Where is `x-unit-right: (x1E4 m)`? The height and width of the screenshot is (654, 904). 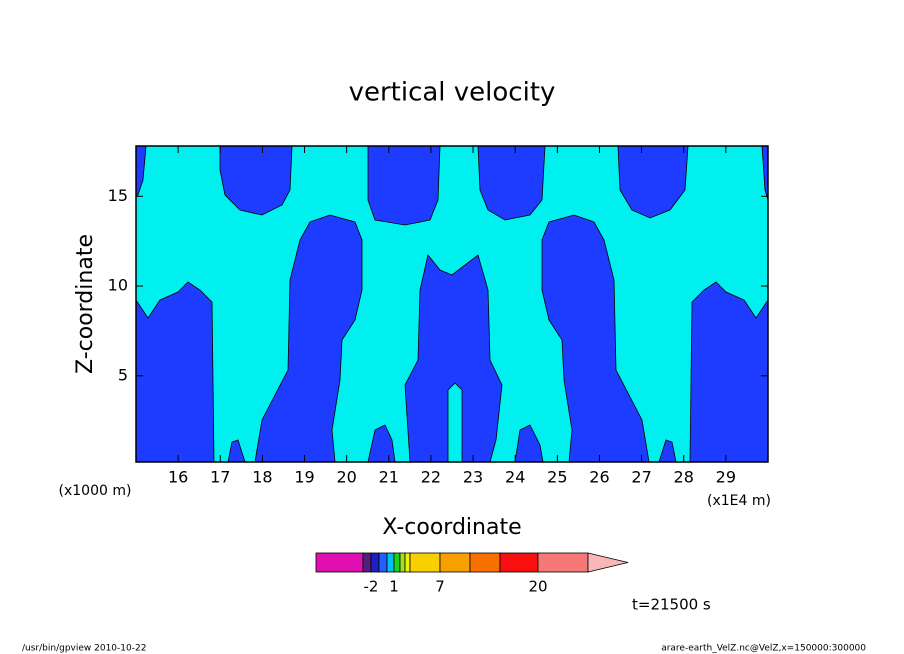 x-unit-right: (x1E4 m) is located at coordinates (739, 501).